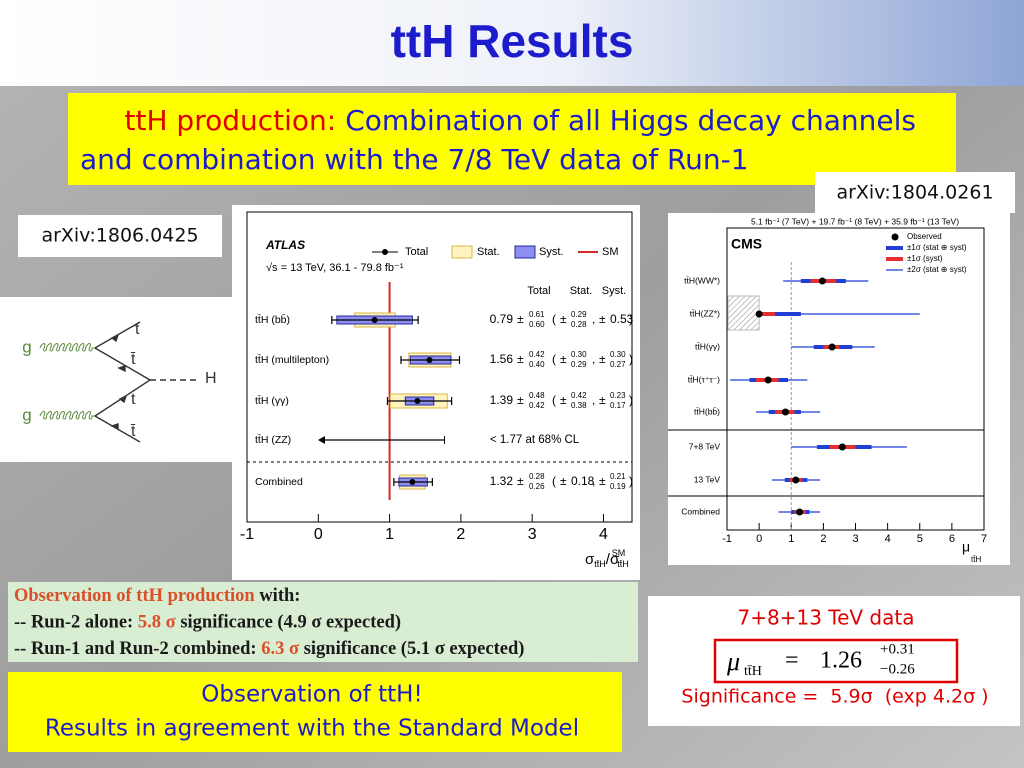 This screenshot has height=768, width=1024. Describe the element at coordinates (133, 399) in the screenshot. I see `top-label: t` at that location.